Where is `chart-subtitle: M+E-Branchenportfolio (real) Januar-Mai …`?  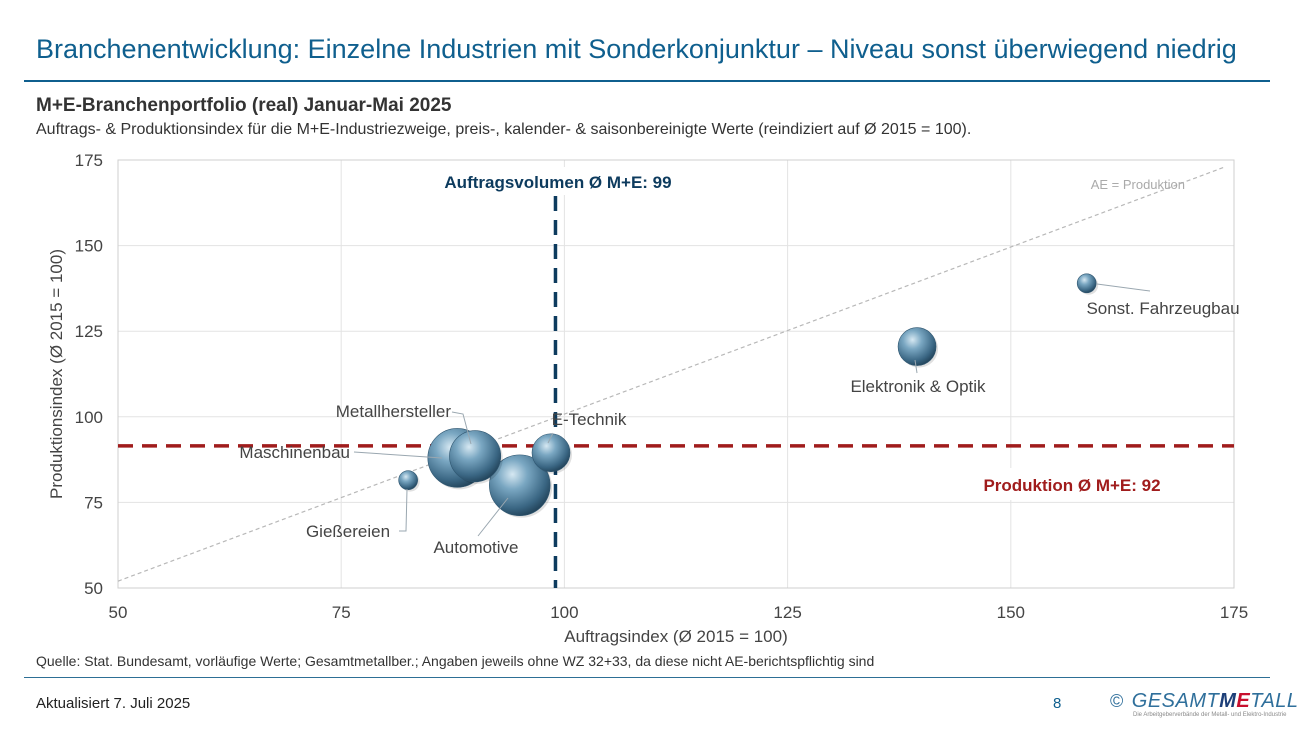 chart-subtitle: M+E-Branchenportfolio (real) Januar-Mai … is located at coordinates (244, 105).